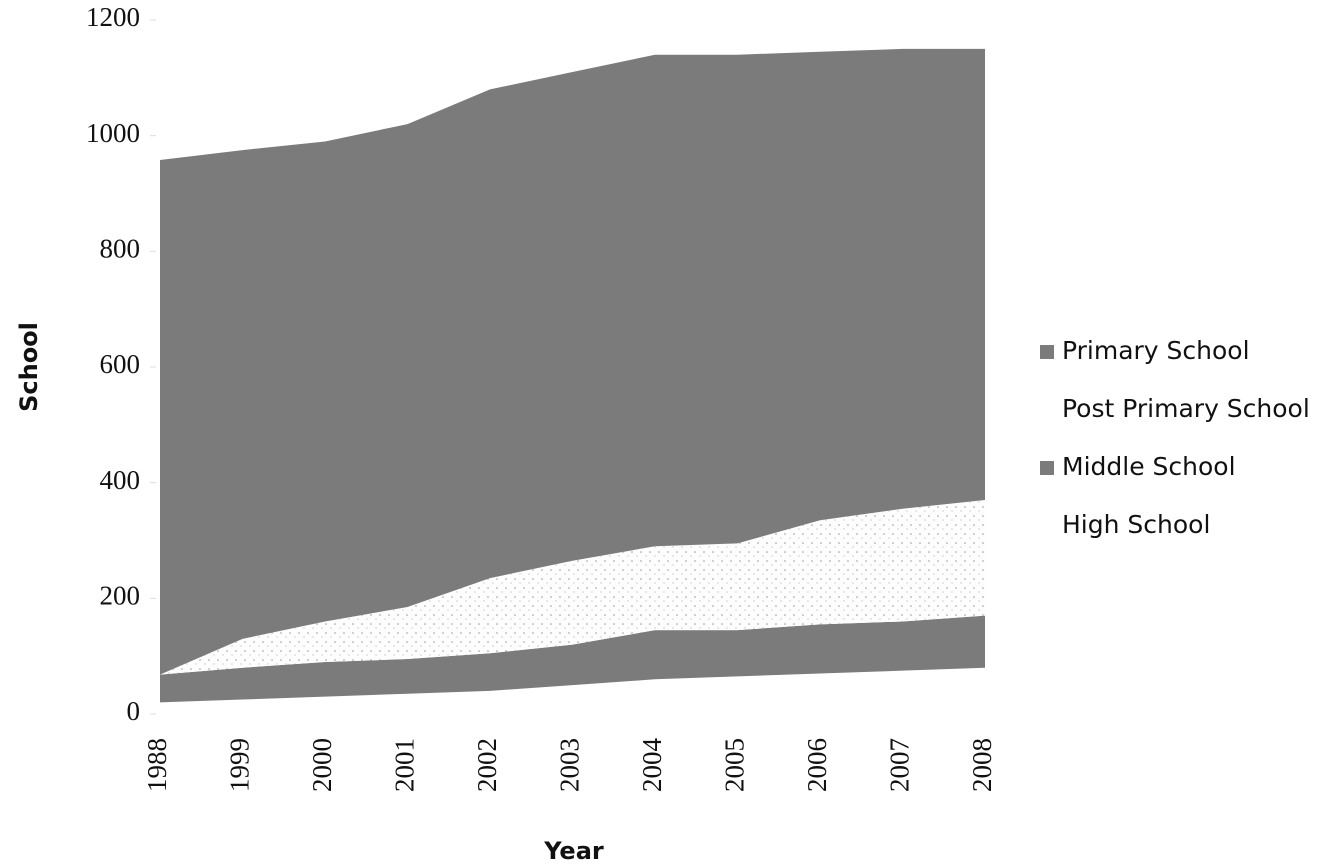  What do you see at coordinates (1156, 350) in the screenshot?
I see `legend-label: Primary School` at bounding box center [1156, 350].